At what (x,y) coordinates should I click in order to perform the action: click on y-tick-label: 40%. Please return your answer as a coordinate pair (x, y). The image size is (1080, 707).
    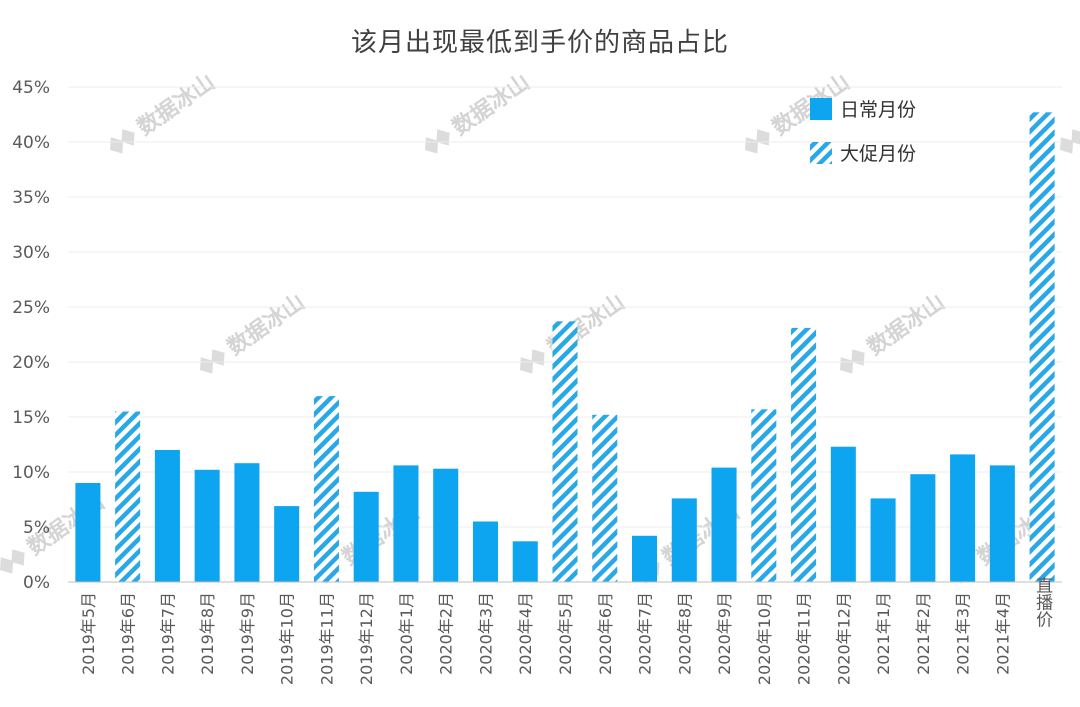
    Looking at the image, I should click on (31, 143).